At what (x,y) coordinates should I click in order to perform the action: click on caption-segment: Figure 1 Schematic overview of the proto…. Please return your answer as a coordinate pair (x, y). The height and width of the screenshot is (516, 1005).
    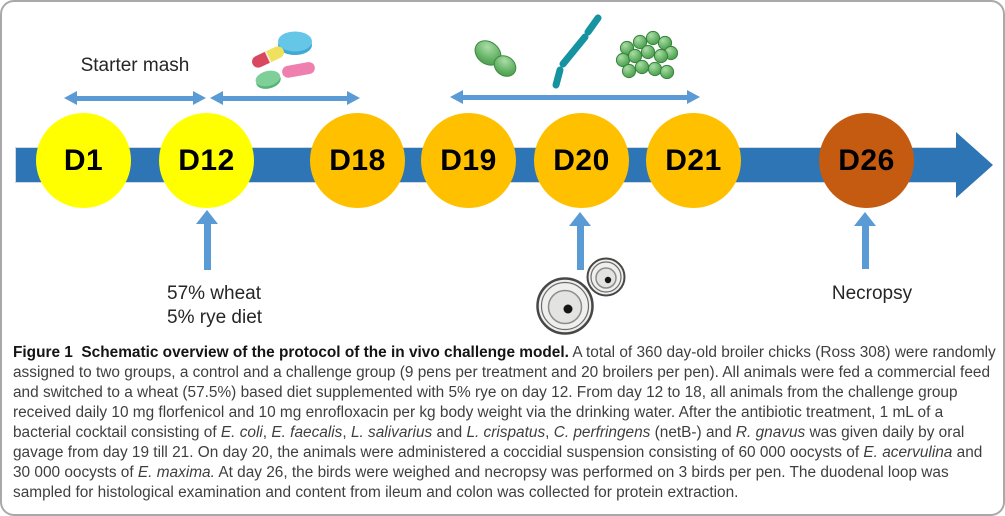
    Looking at the image, I should click on (291, 352).